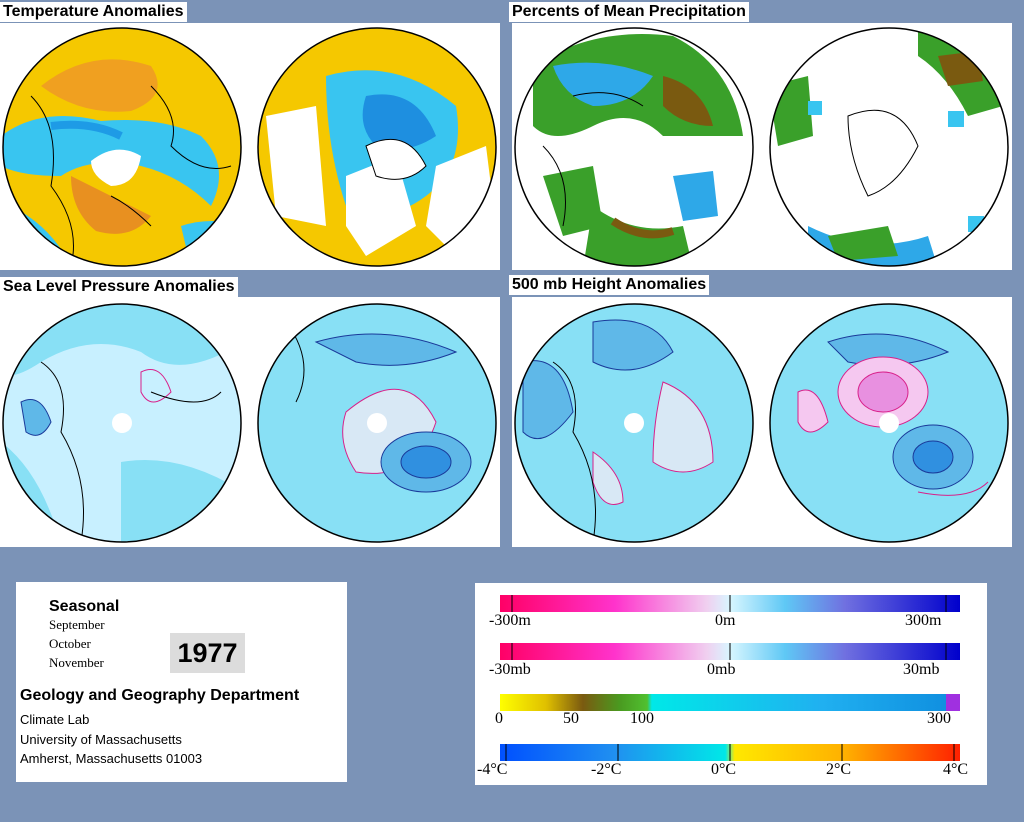  Describe the element at coordinates (923, 620) in the screenshot. I see `height-label-max: 300m` at that location.